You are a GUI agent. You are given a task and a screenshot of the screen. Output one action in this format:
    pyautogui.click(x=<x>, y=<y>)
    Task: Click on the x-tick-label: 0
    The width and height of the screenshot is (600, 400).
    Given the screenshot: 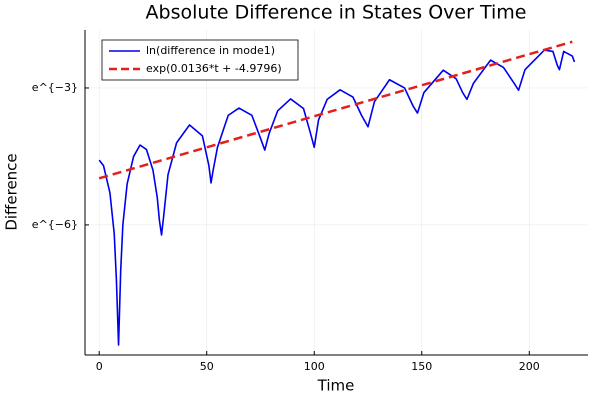 What is the action you would take?
    pyautogui.click(x=99, y=366)
    